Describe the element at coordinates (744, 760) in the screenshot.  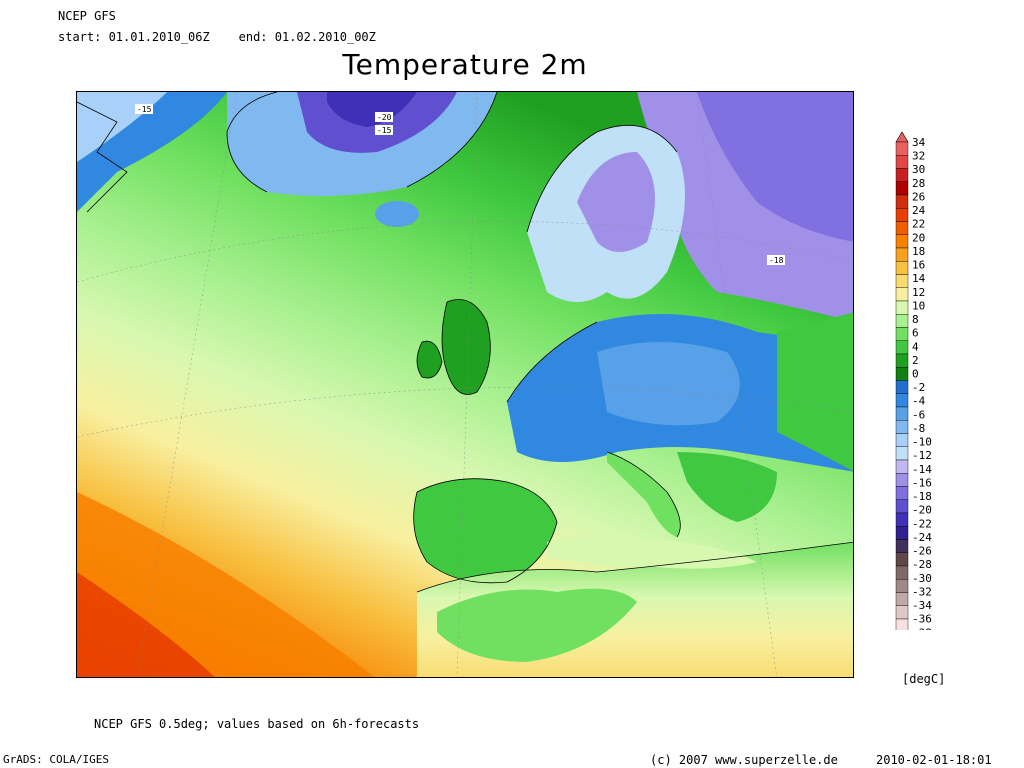
I see `copyright: (c) 2007 www.superzelle.de` at that location.